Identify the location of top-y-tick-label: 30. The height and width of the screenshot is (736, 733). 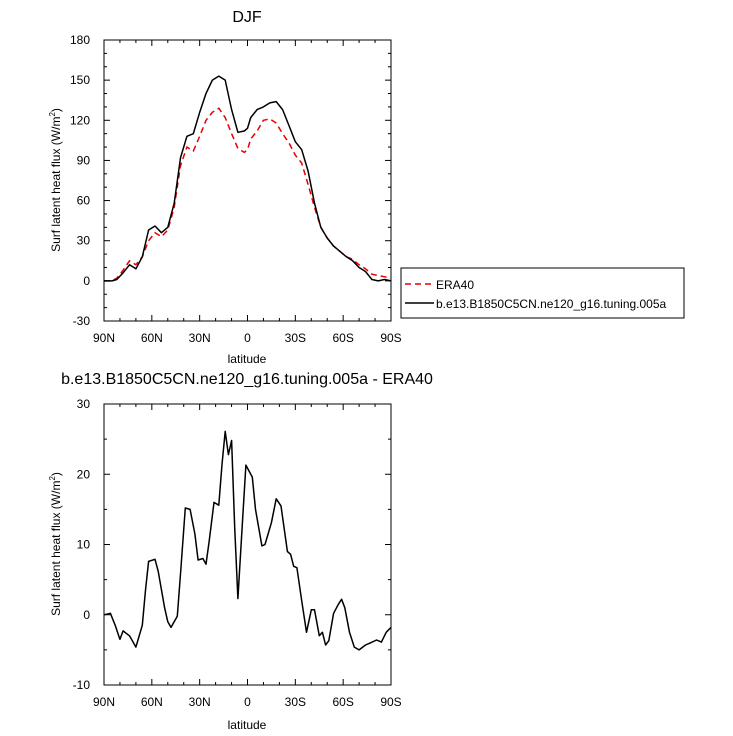
(84, 241).